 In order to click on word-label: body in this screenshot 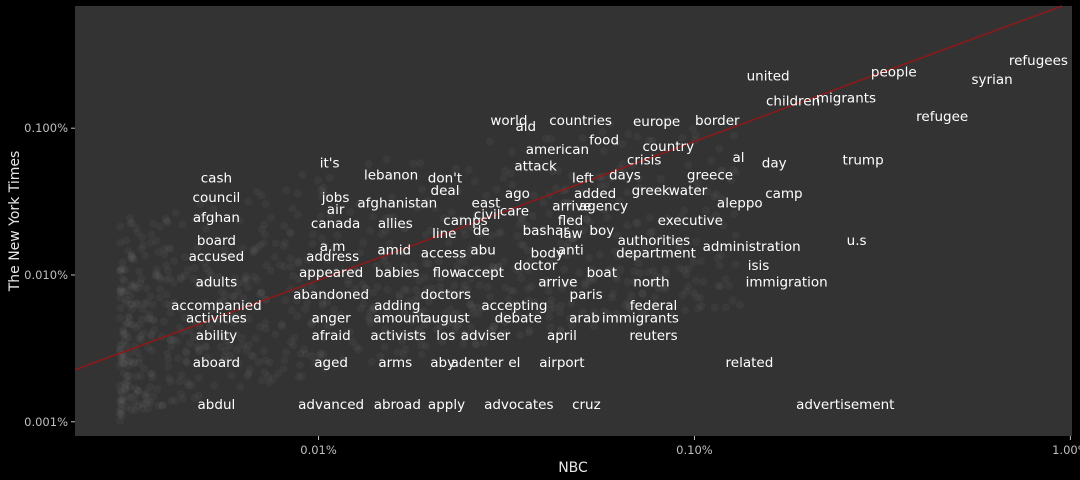, I will do `click(547, 254)`.